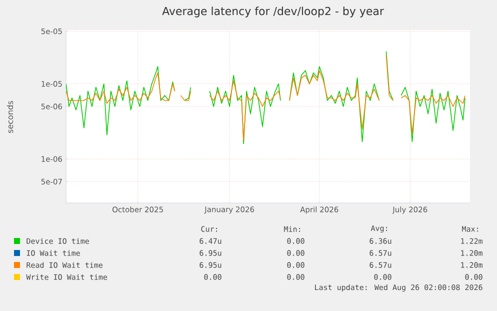 This screenshot has width=497, height=311. Describe the element at coordinates (10, 117) in the screenshot. I see `y-axis-title: seconds` at that location.